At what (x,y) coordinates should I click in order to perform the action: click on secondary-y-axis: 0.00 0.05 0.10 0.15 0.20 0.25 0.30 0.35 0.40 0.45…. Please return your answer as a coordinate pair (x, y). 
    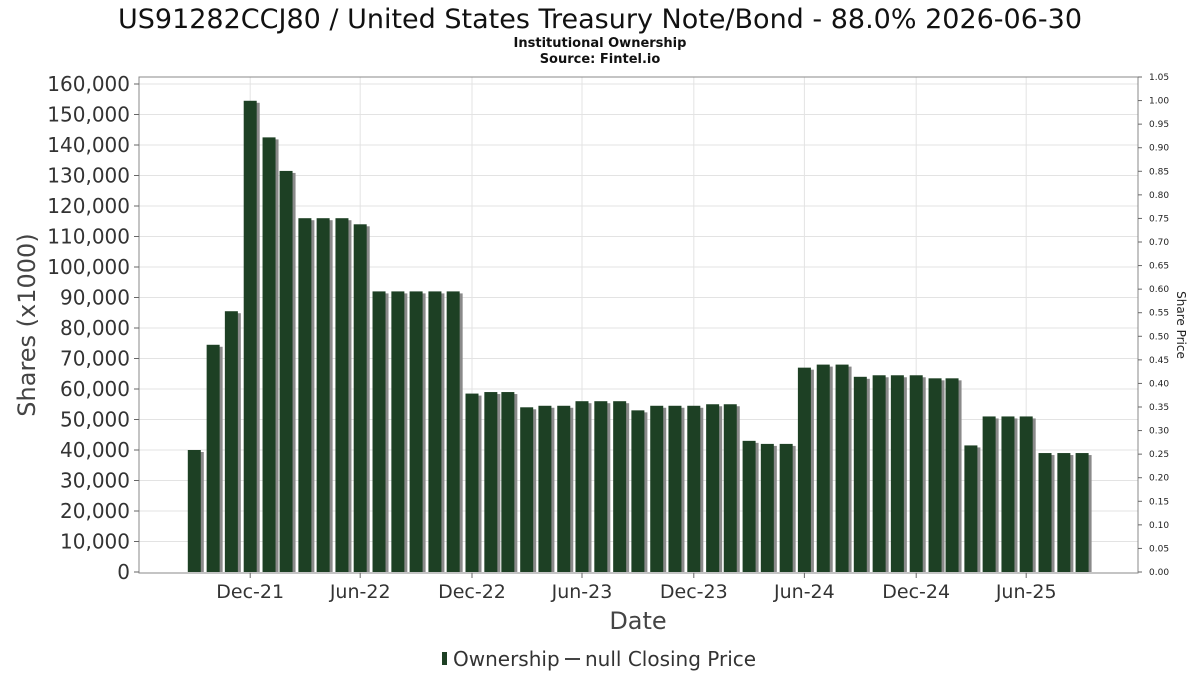
    Looking at the image, I should click on (1153, 325).